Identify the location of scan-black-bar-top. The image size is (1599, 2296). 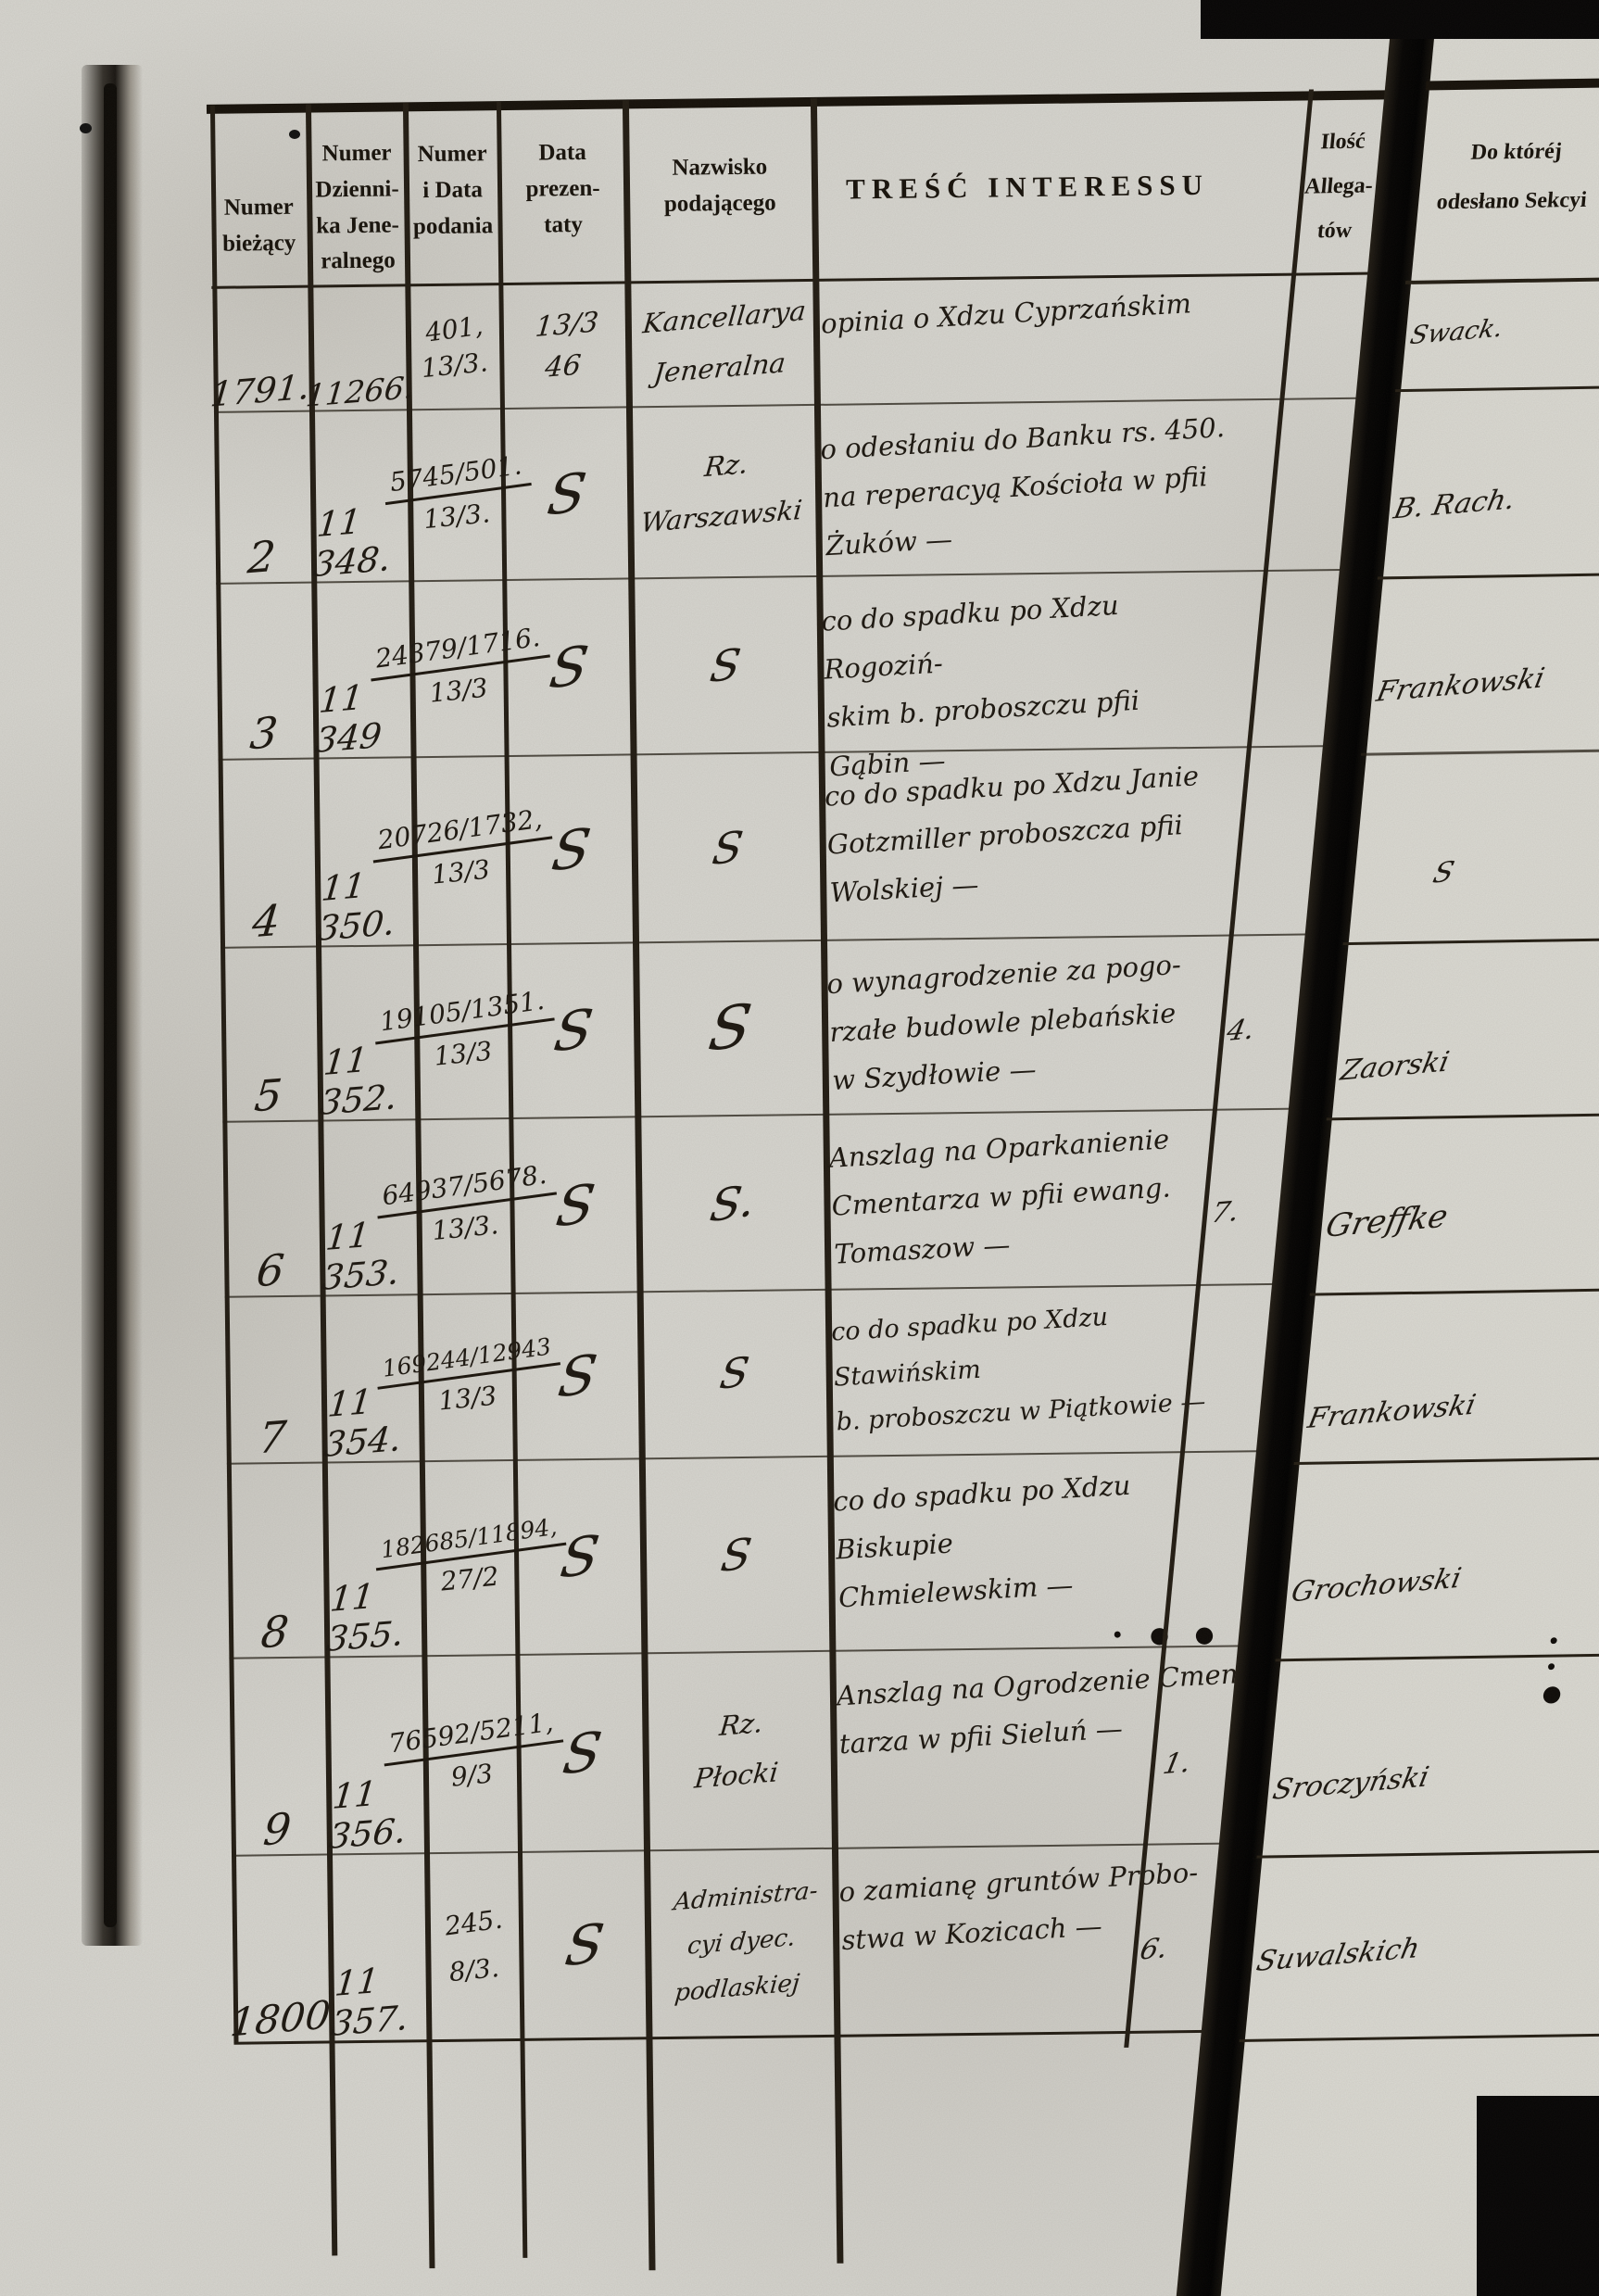
(1400, 19).